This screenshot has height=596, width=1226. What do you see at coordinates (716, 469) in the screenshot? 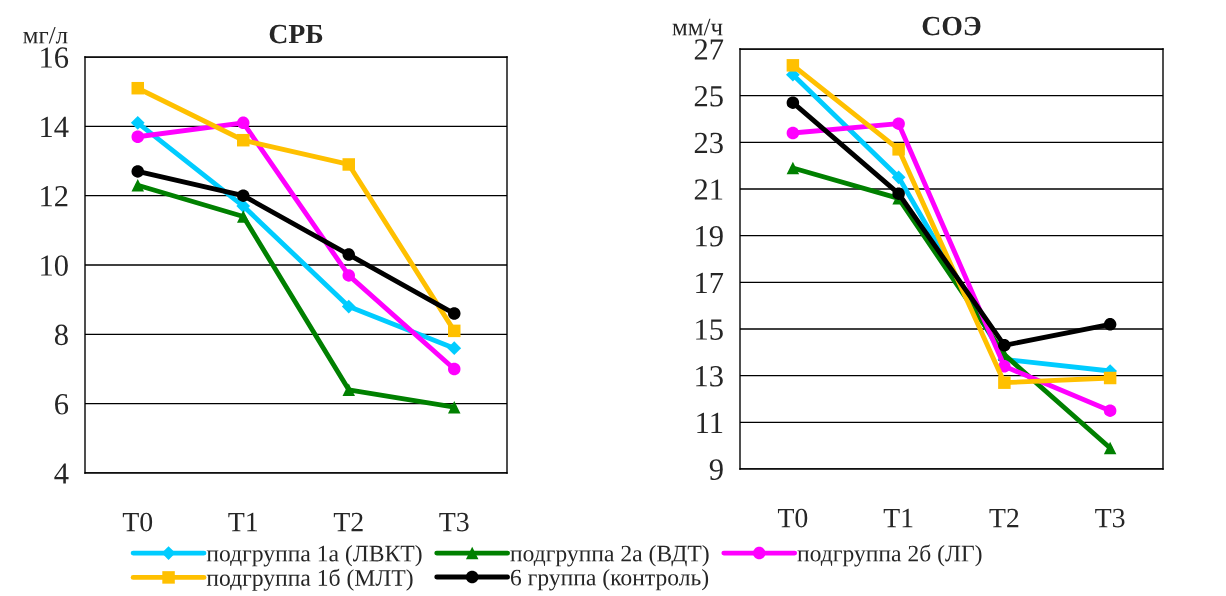
I see `y-tick-label: 9` at bounding box center [716, 469].